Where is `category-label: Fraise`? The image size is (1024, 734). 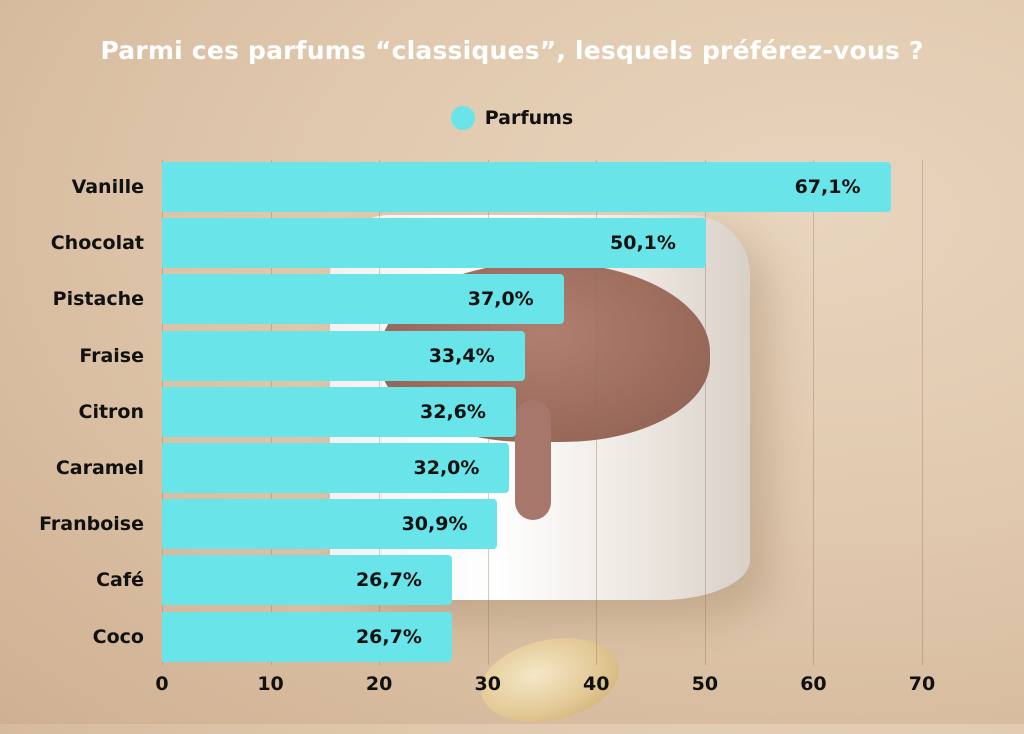 category-label: Fraise is located at coordinates (111, 355).